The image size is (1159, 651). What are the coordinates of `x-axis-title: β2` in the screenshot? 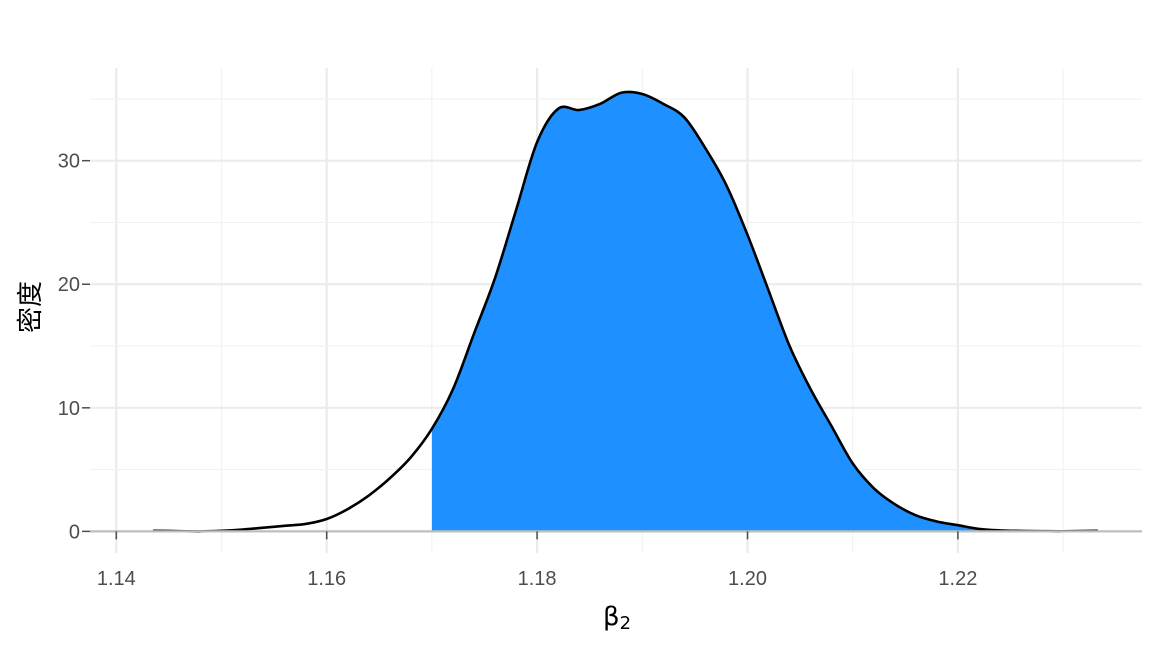 It's located at (617, 618).